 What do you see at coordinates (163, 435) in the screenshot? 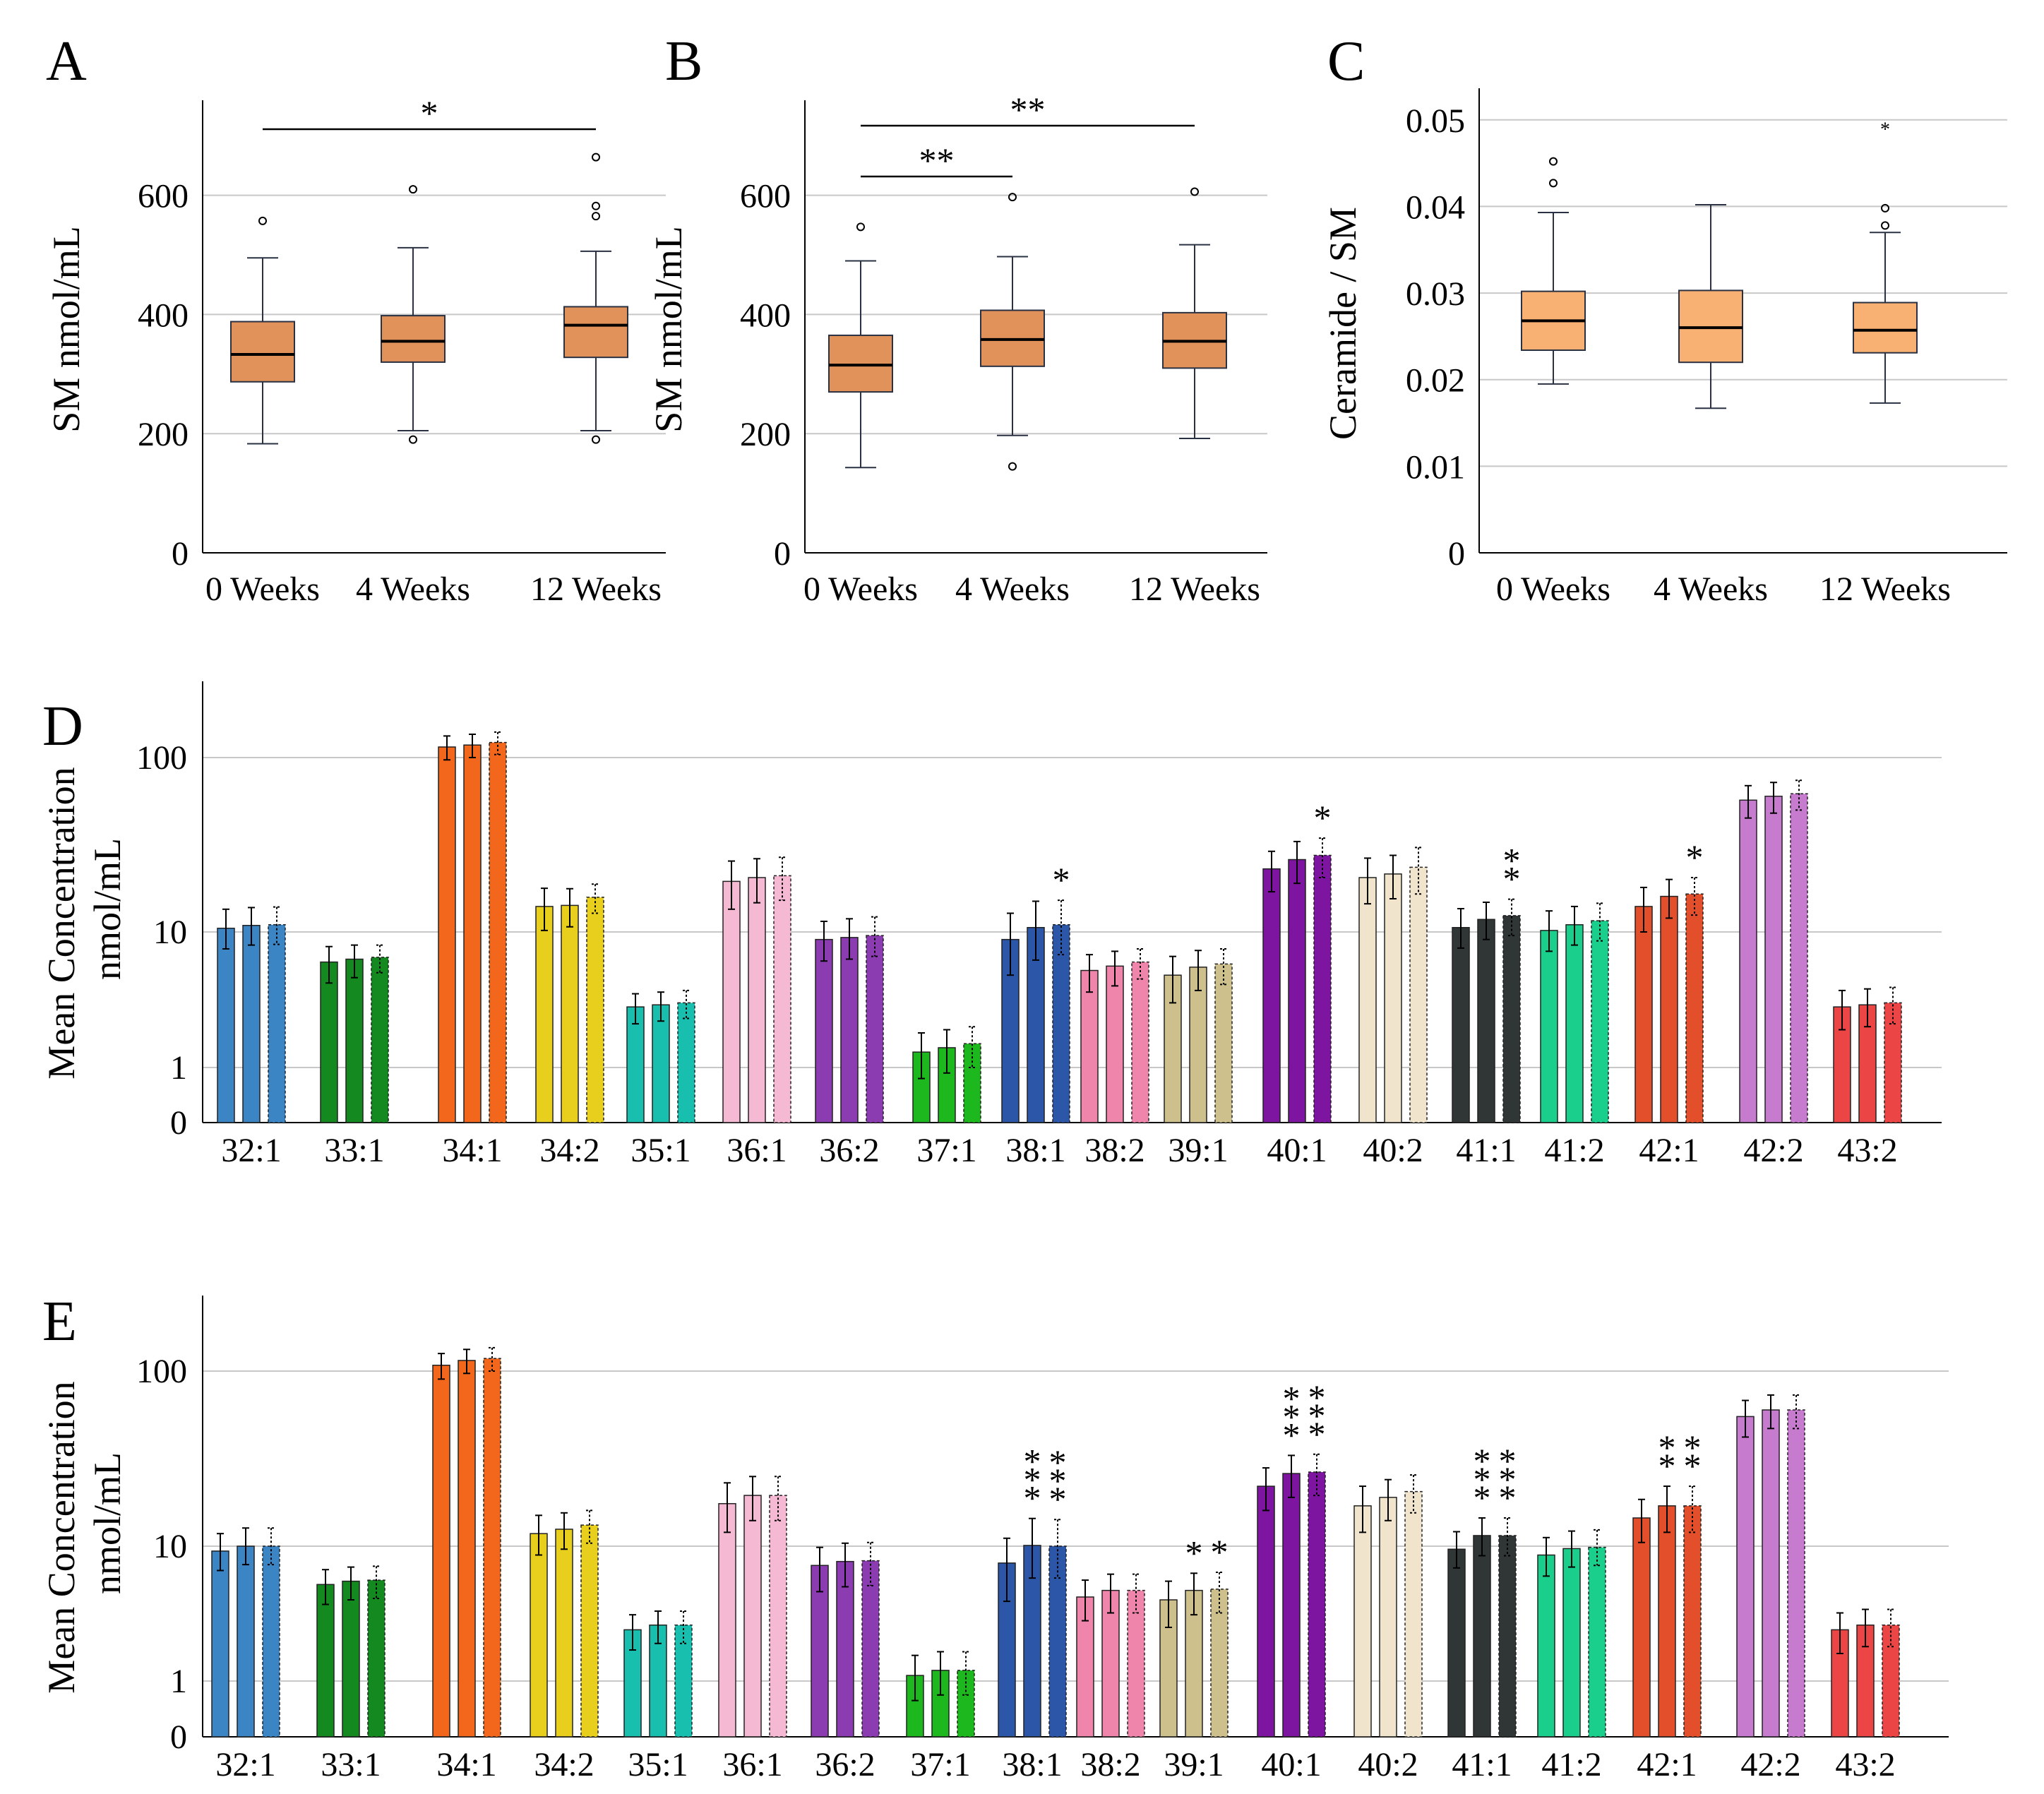
I see `y-tick-label: 200` at bounding box center [163, 435].